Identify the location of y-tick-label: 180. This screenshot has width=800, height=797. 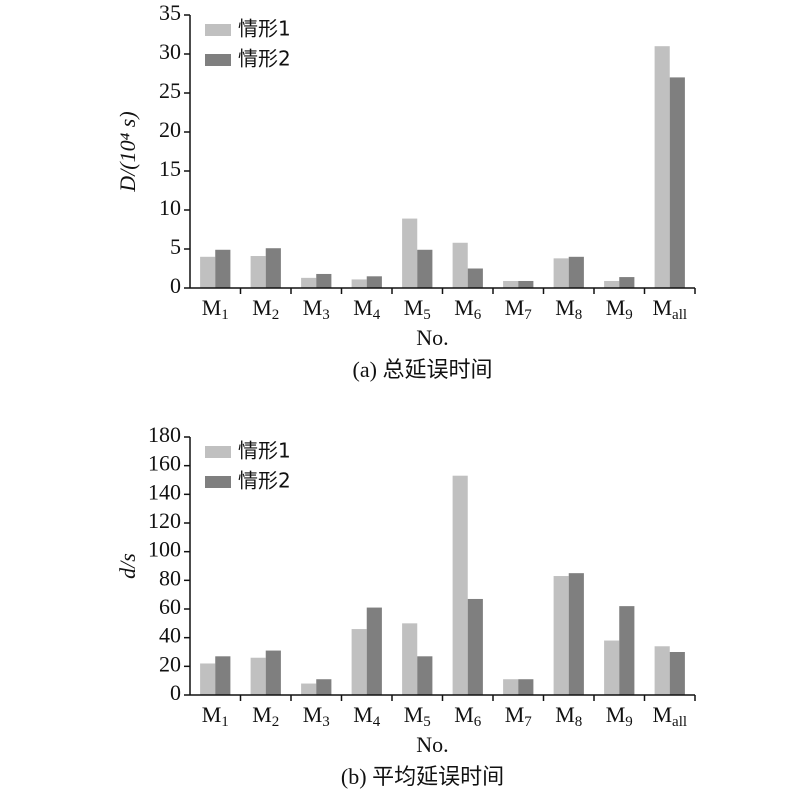
(164, 434).